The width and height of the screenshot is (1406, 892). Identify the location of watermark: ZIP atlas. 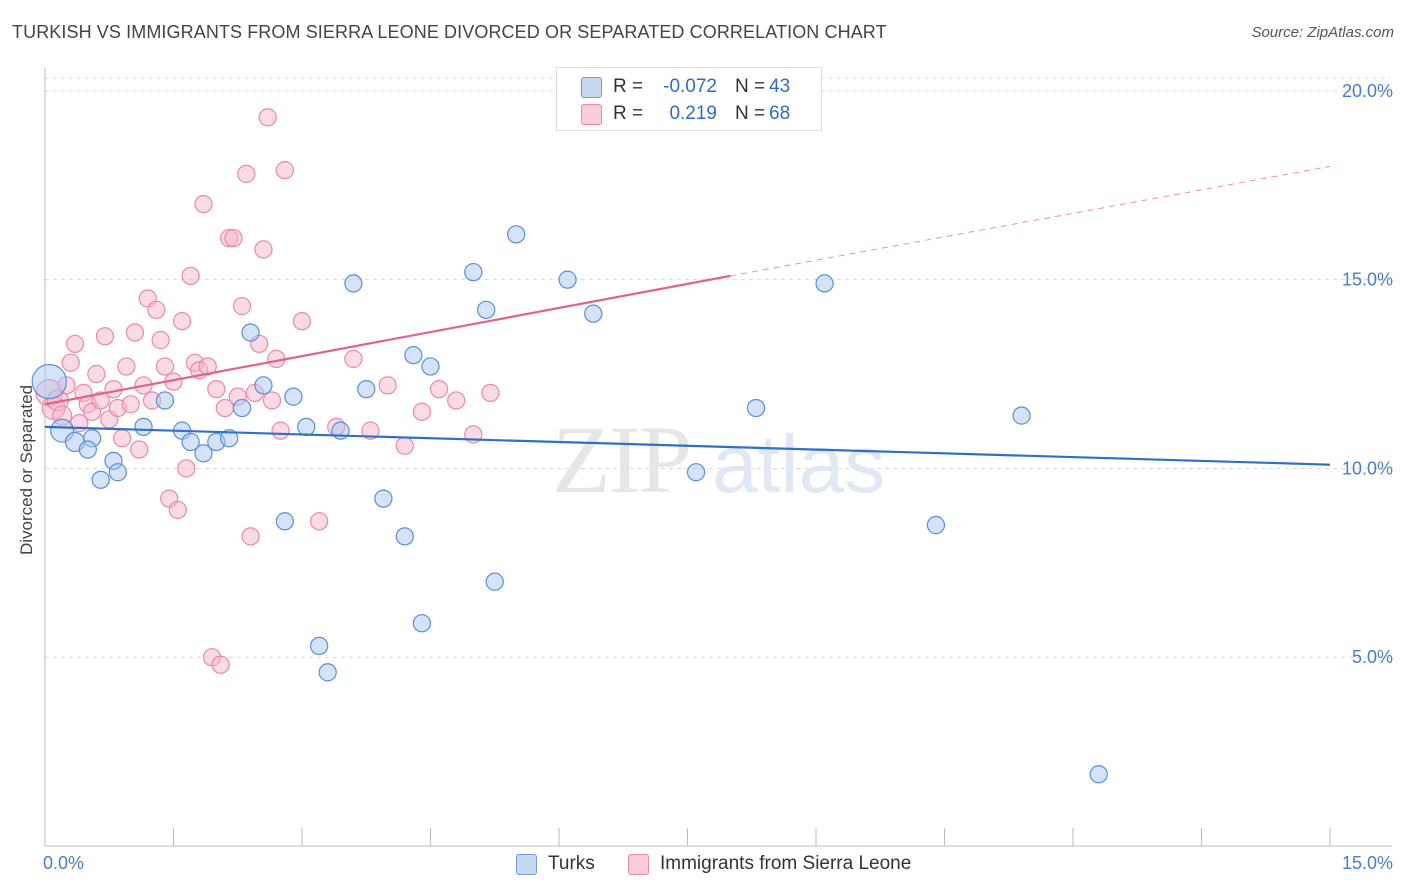
(718, 459).